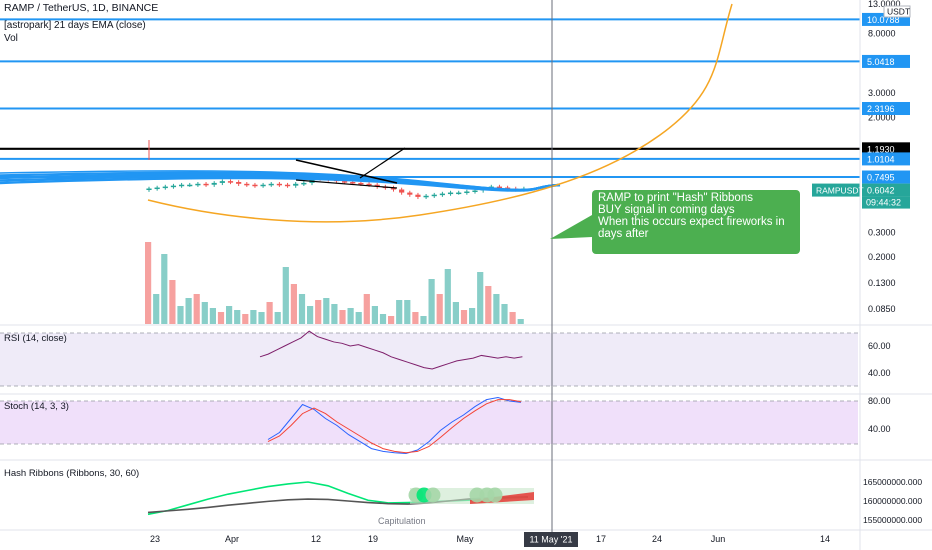 Image resolution: width=932 pixels, height=550 pixels. I want to click on price-axis-tick: 3.0000, so click(882, 93).